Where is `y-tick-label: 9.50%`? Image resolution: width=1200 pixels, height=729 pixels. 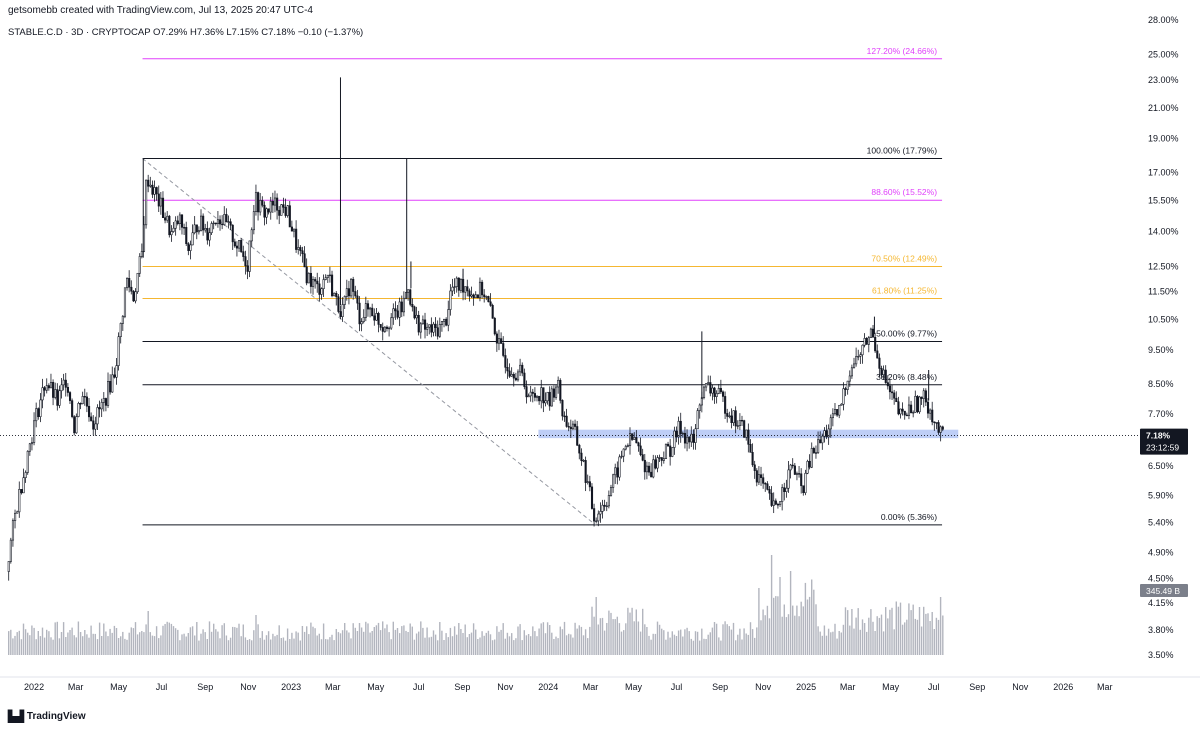 y-tick-label: 9.50% is located at coordinates (1161, 350).